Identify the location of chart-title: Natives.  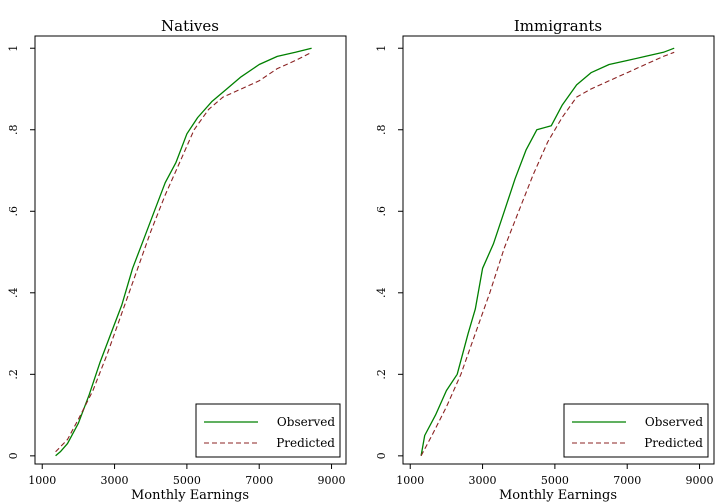
(190, 26).